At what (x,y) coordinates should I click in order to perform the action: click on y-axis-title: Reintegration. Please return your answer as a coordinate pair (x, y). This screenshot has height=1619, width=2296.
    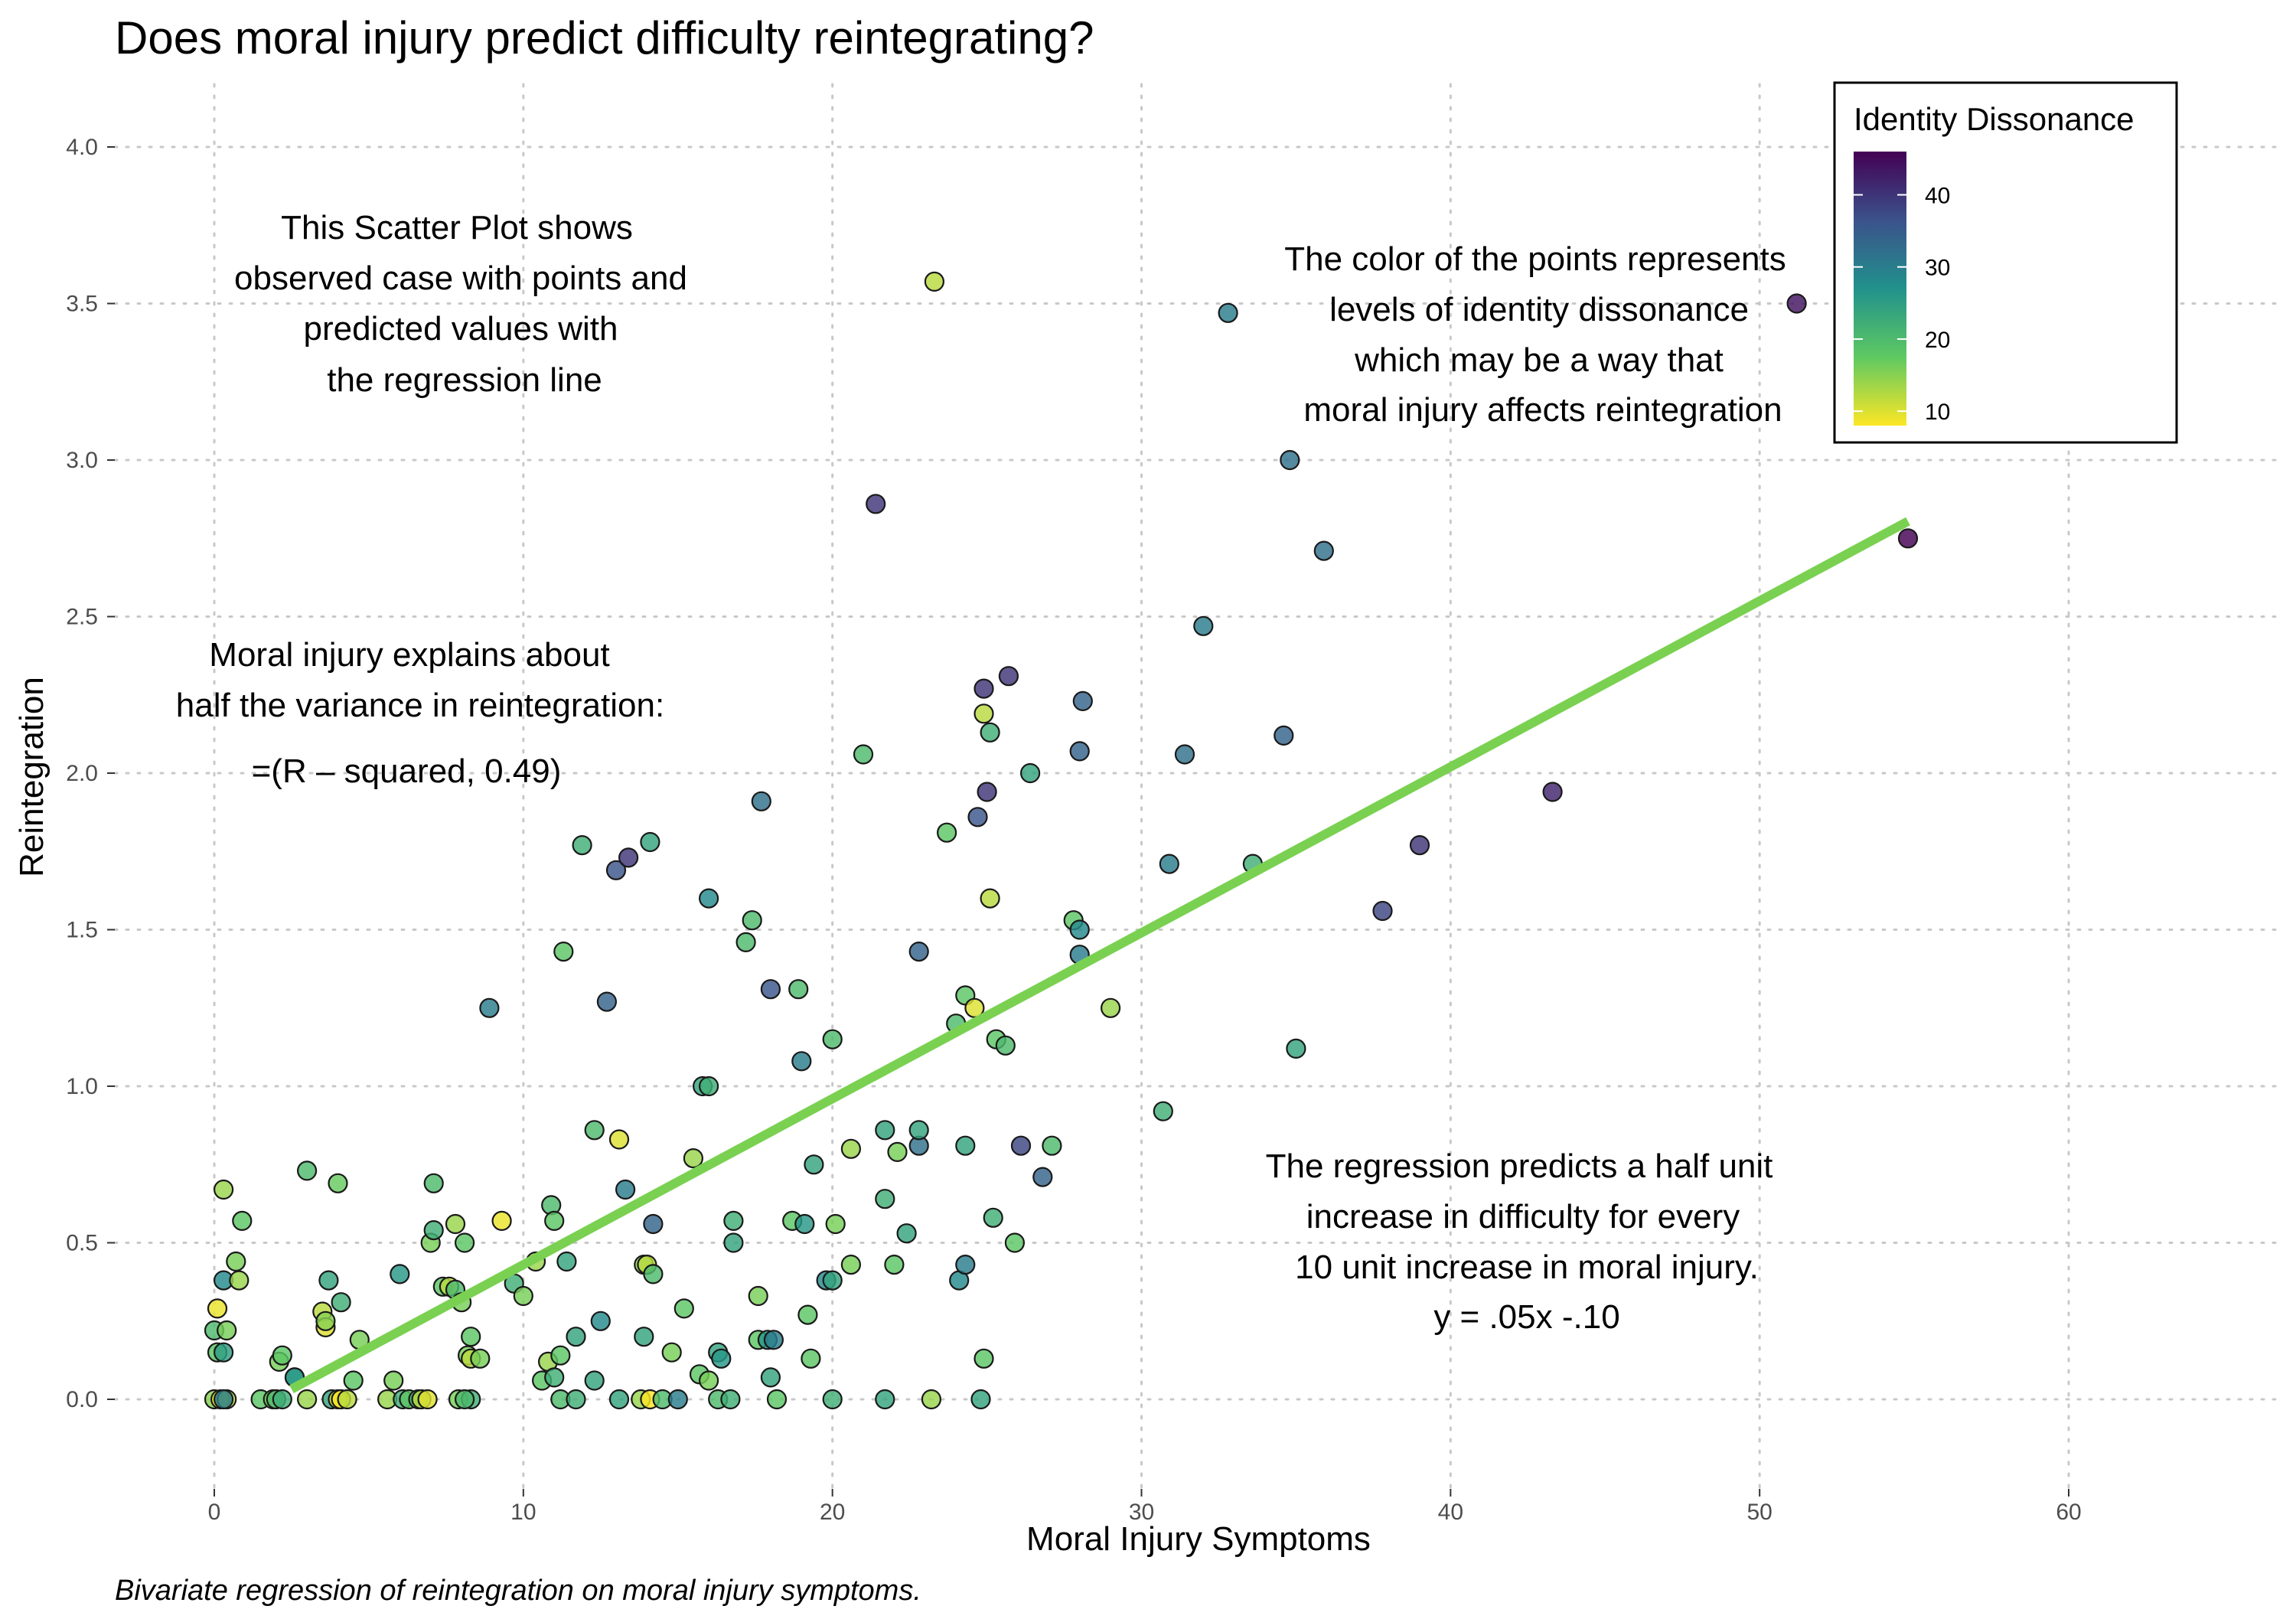
    Looking at the image, I should click on (32, 777).